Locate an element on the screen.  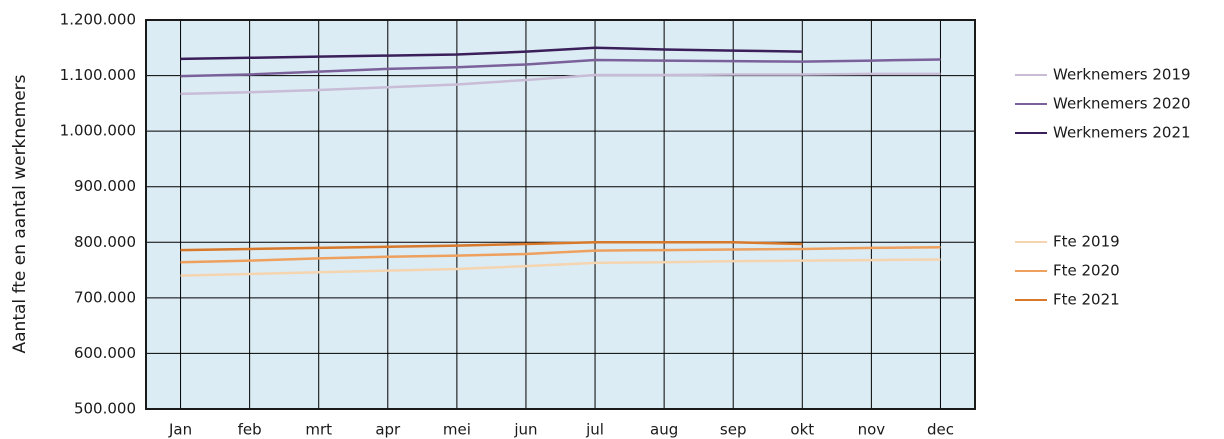
x-tick-label: jun is located at coordinates (525, 430).